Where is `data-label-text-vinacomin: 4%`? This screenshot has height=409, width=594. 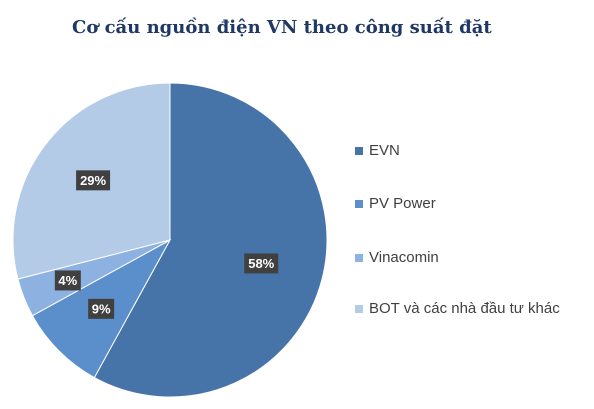
data-label-text-vinacomin: 4% is located at coordinates (67, 280).